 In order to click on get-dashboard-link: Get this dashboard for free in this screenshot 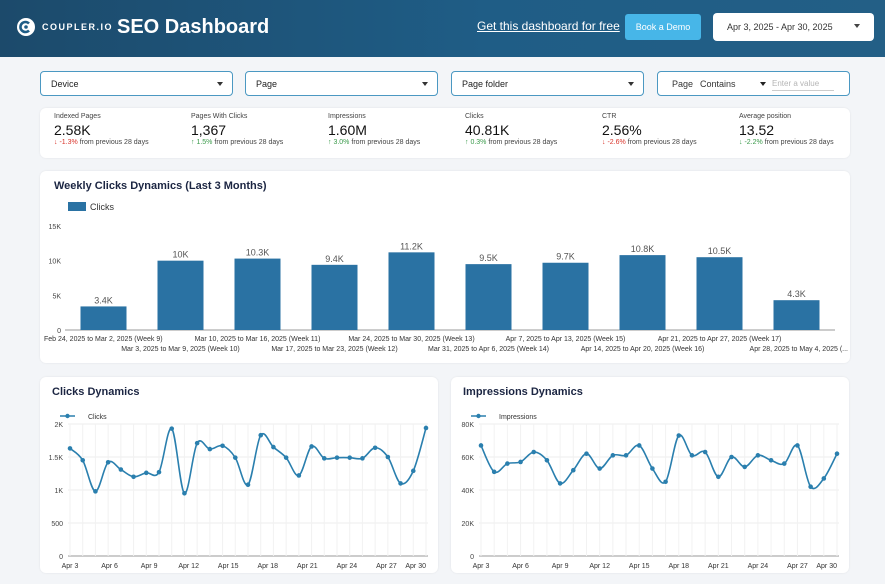, I will do `click(548, 26)`.